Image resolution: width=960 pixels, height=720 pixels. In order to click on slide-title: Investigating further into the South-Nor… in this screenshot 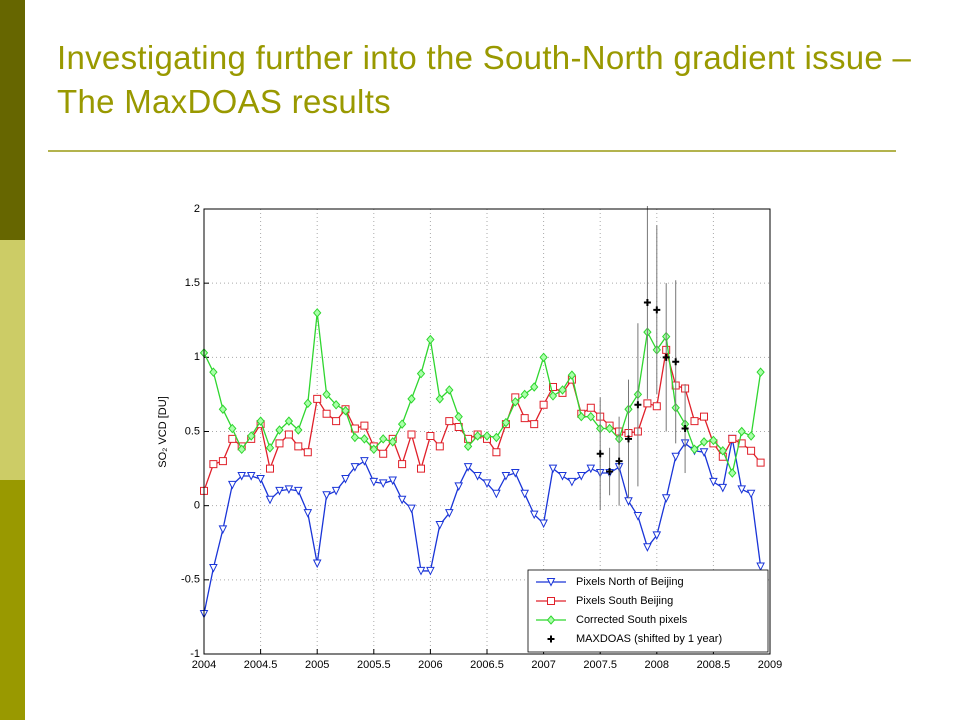, I will do `click(484, 79)`.